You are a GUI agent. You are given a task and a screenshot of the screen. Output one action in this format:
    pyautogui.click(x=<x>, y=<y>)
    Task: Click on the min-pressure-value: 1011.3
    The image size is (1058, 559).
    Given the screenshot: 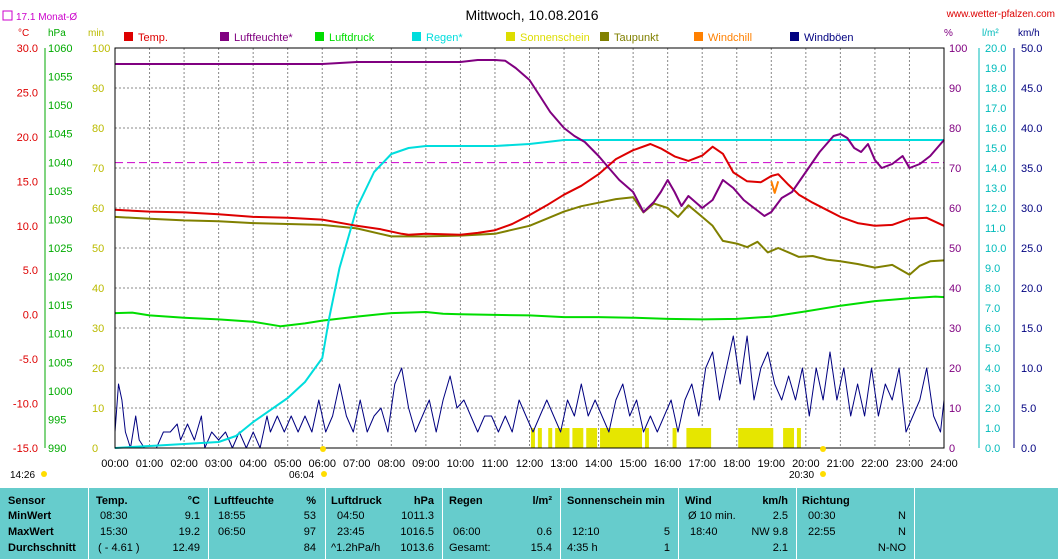 What is the action you would take?
    pyautogui.click(x=417, y=516)
    